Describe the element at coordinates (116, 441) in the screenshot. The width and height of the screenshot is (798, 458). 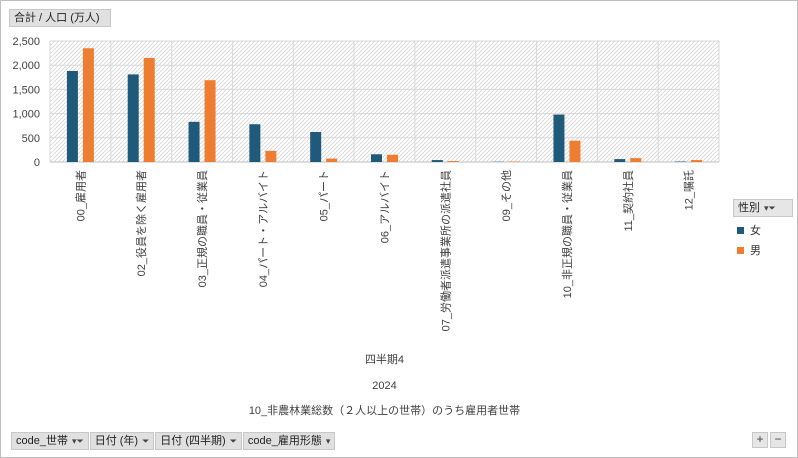
I see `axis-field-label: 日付 (年)` at that location.